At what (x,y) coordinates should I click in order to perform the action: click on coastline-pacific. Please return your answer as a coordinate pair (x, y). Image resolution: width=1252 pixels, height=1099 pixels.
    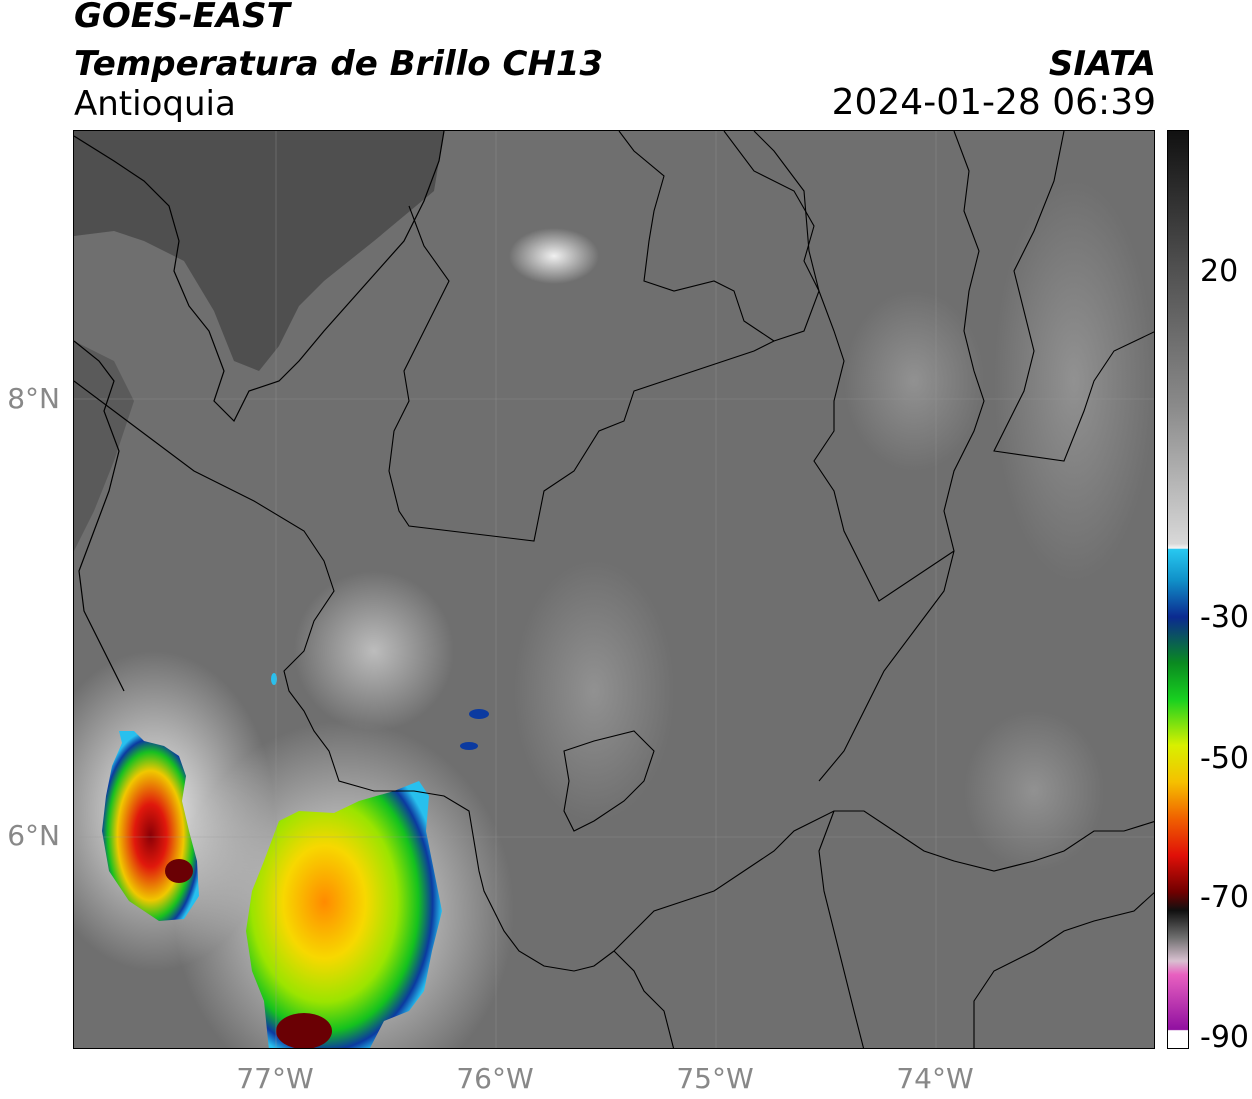
    Looking at the image, I should click on (99, 516).